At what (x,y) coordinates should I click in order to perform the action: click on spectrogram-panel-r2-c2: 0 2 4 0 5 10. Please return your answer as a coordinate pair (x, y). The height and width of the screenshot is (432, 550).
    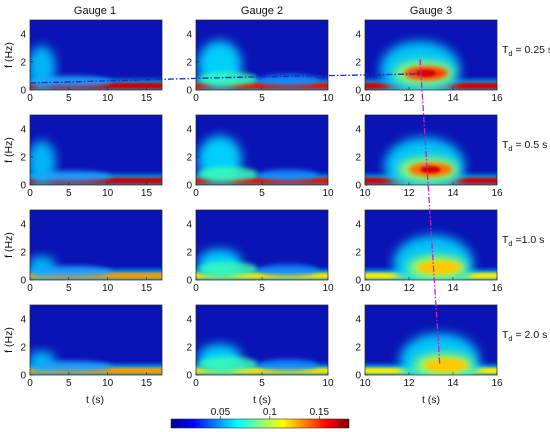
    Looking at the image, I should click on (260, 156).